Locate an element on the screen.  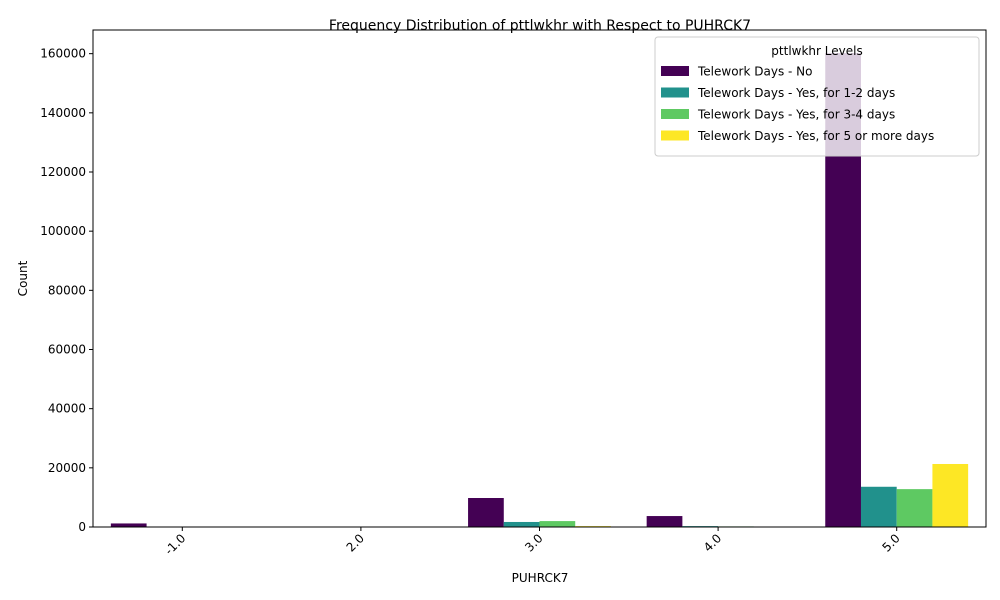
y-tick-label: 100000 is located at coordinates (63, 231).